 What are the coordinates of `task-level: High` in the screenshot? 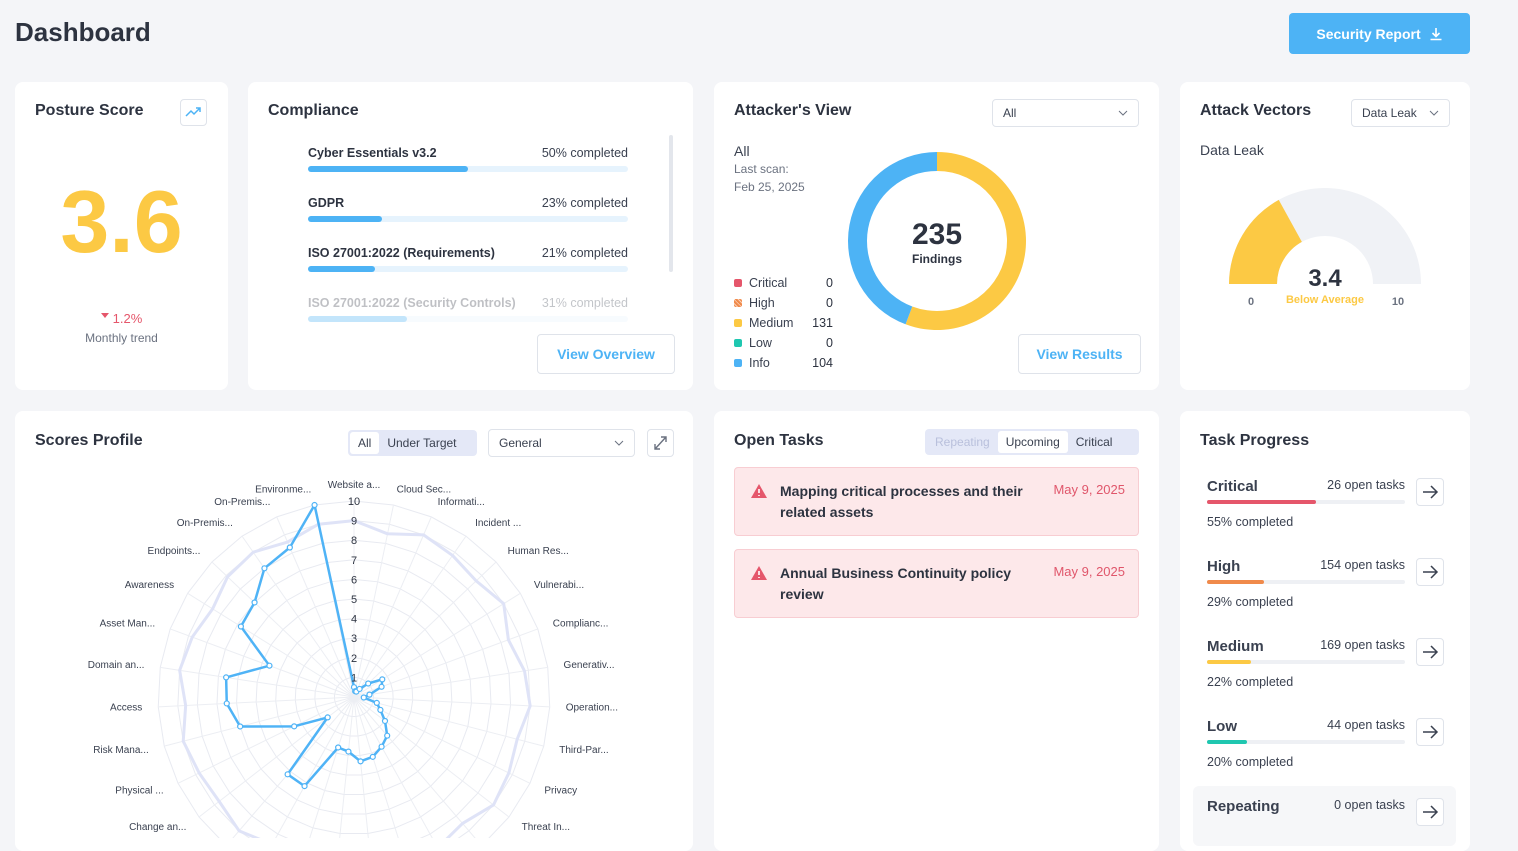 It's located at (1224, 566).